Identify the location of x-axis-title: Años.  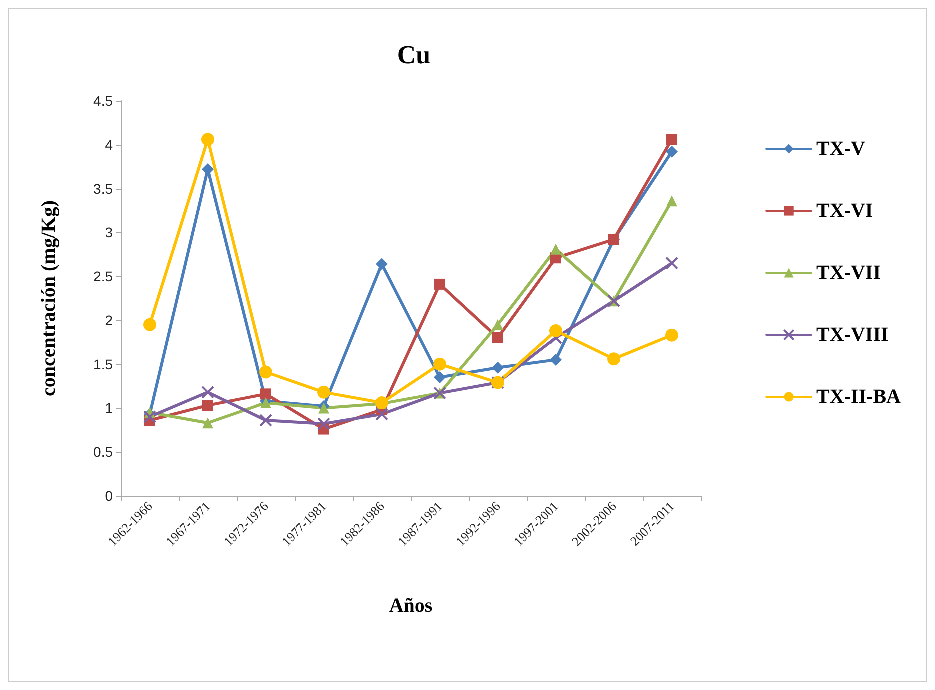
(411, 606).